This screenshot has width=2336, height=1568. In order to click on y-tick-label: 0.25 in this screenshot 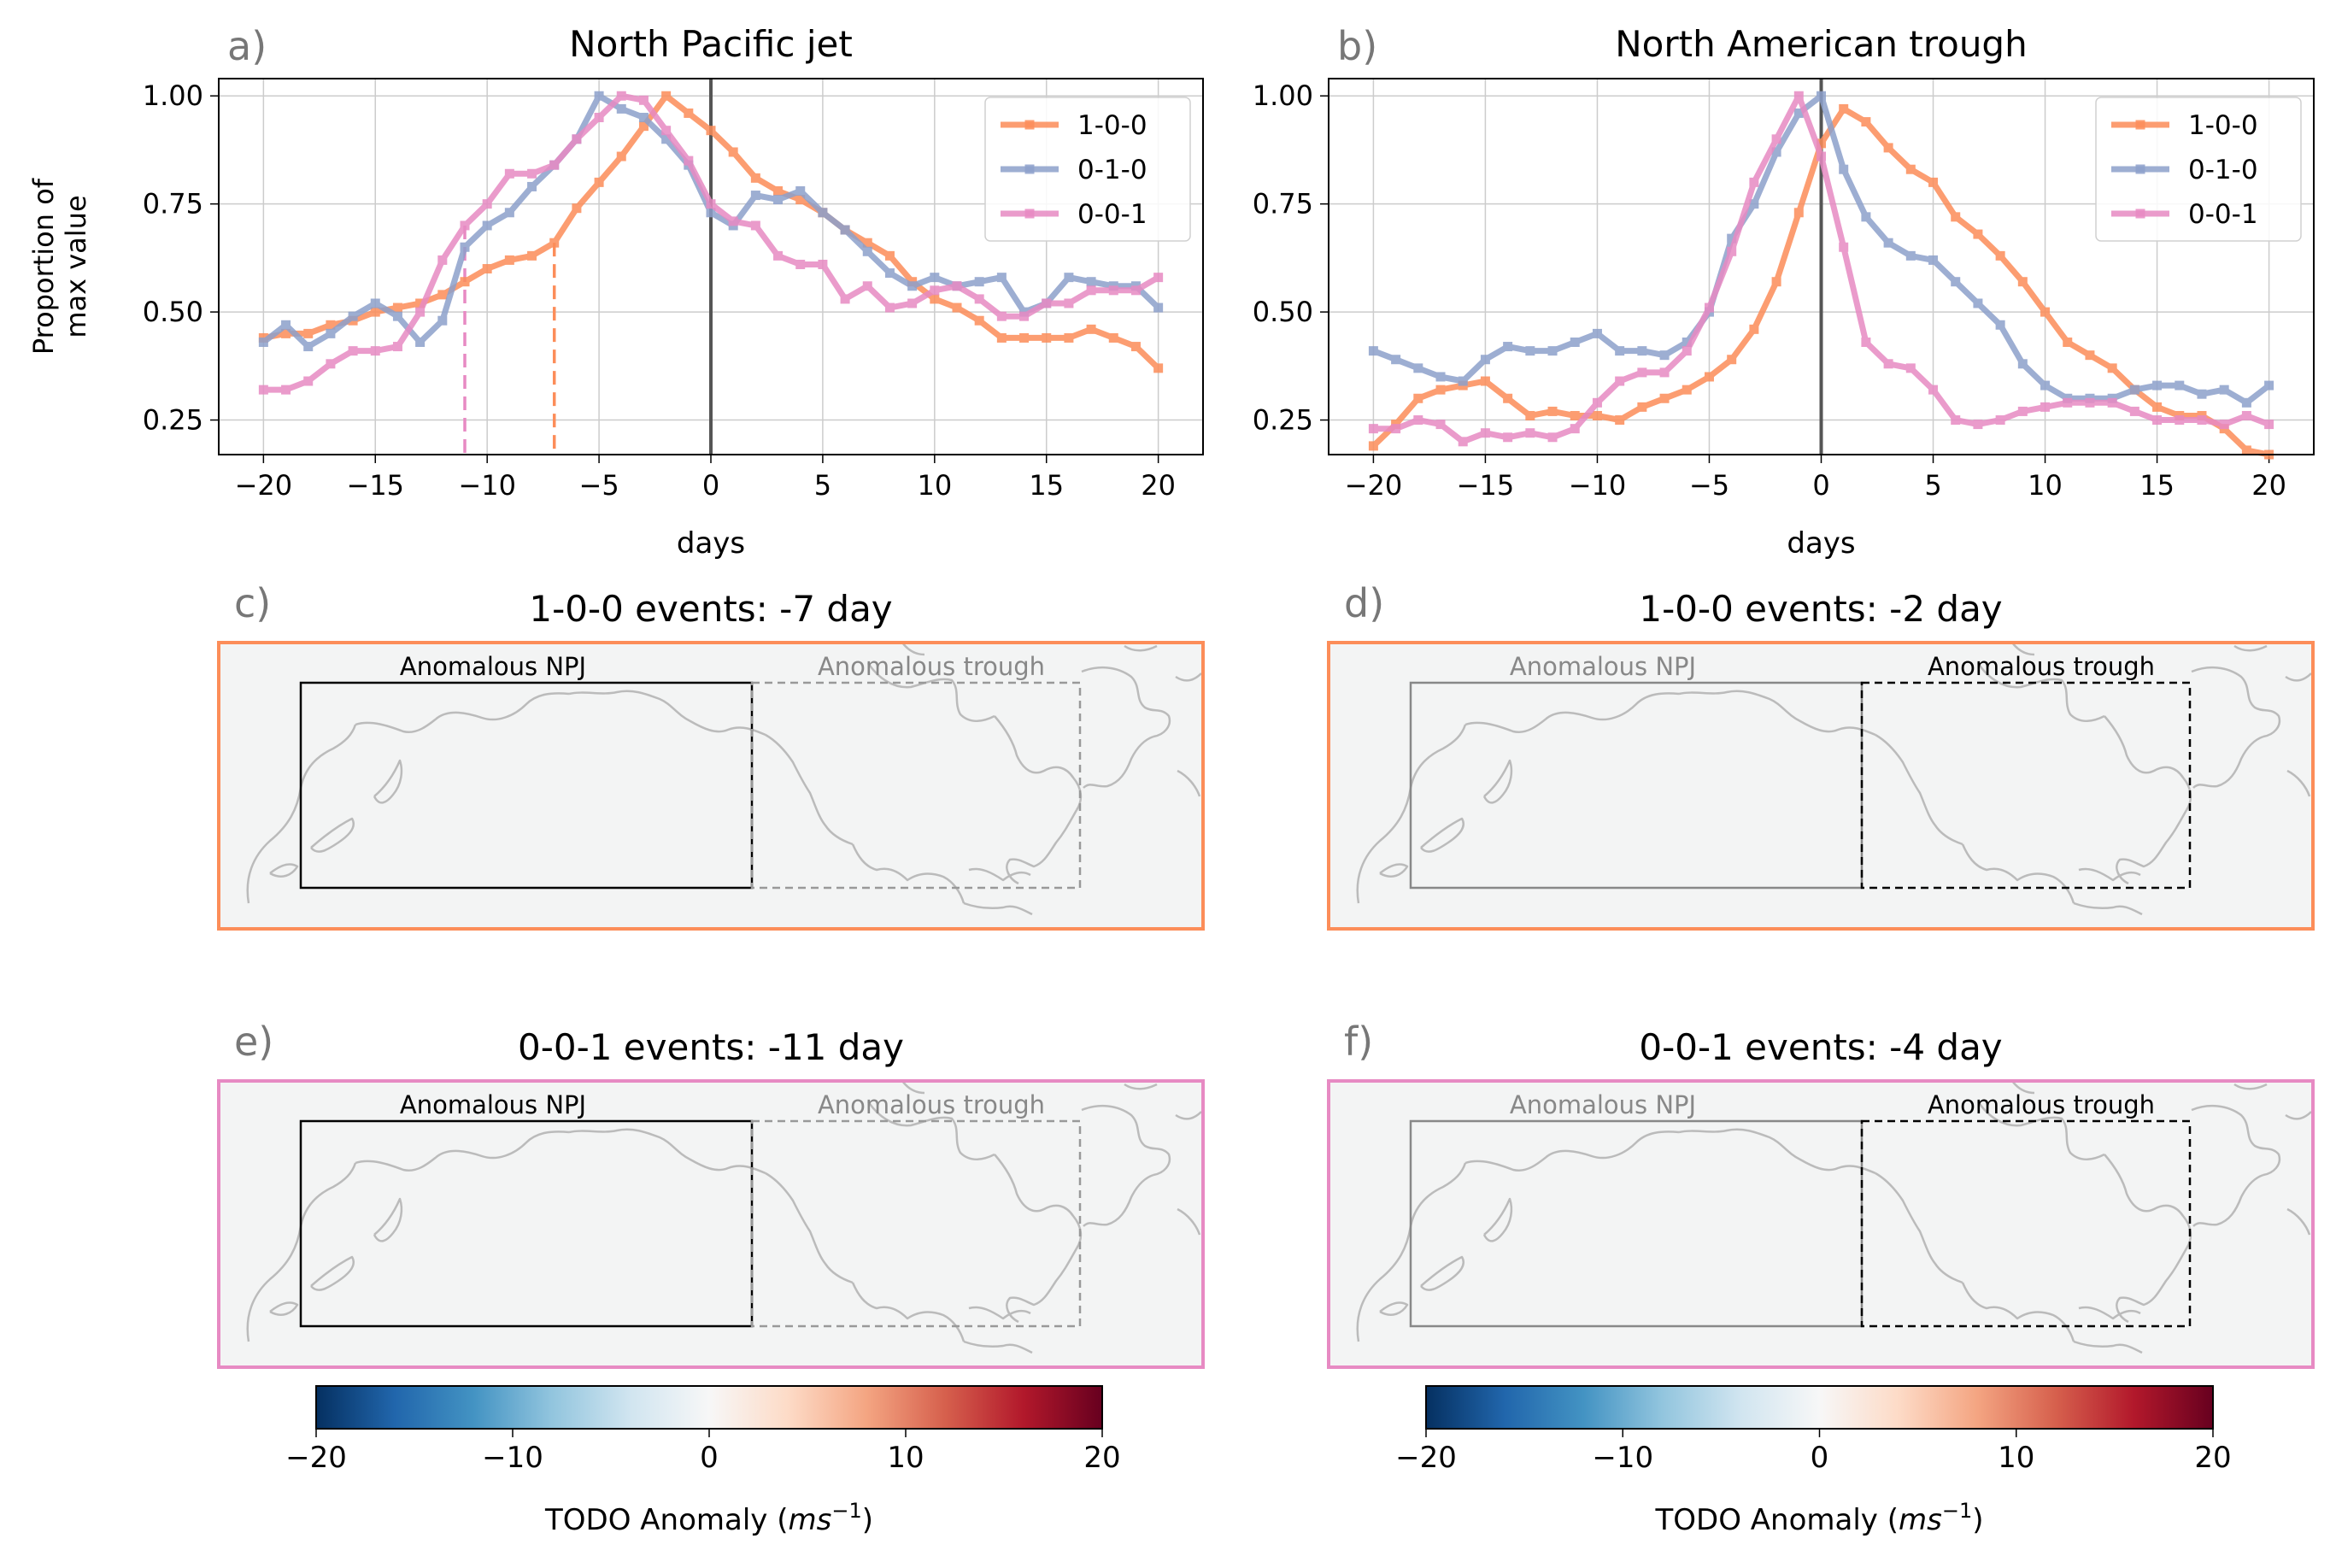, I will do `click(1283, 420)`.